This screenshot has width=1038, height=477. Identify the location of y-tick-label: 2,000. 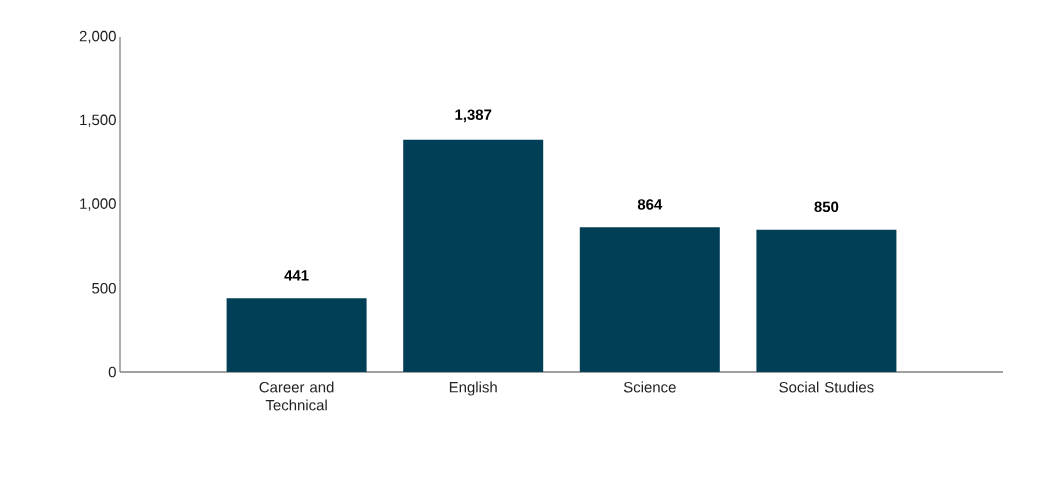
(97, 37).